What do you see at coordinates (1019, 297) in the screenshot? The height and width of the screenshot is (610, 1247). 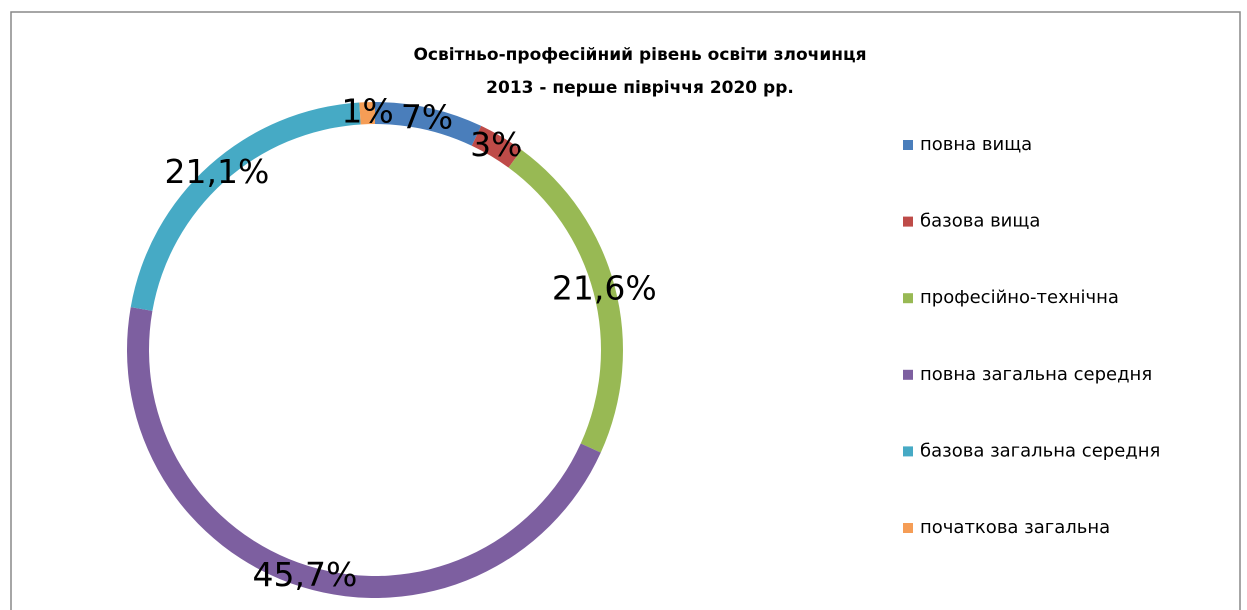 I see `legend-label: професійно-технічна` at bounding box center [1019, 297].